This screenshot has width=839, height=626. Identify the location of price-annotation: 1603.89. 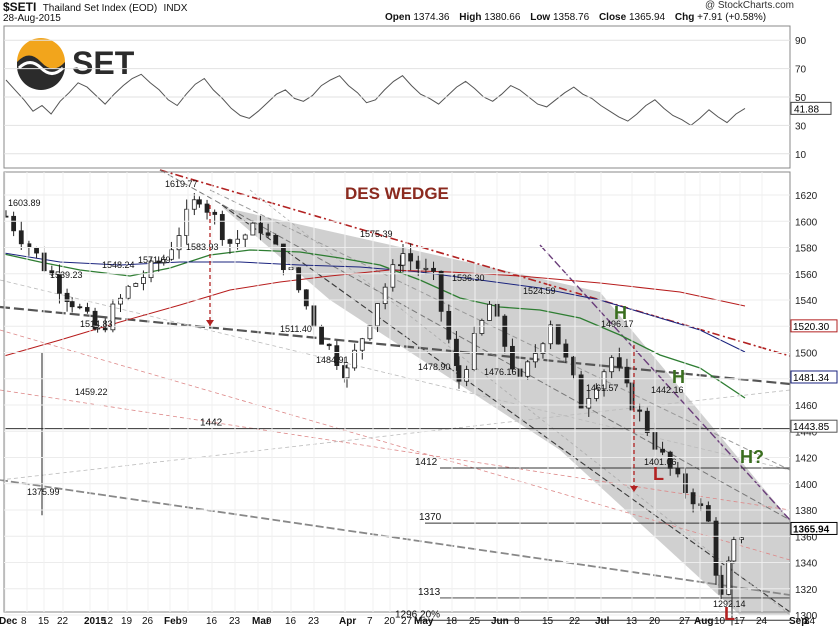
(24, 203).